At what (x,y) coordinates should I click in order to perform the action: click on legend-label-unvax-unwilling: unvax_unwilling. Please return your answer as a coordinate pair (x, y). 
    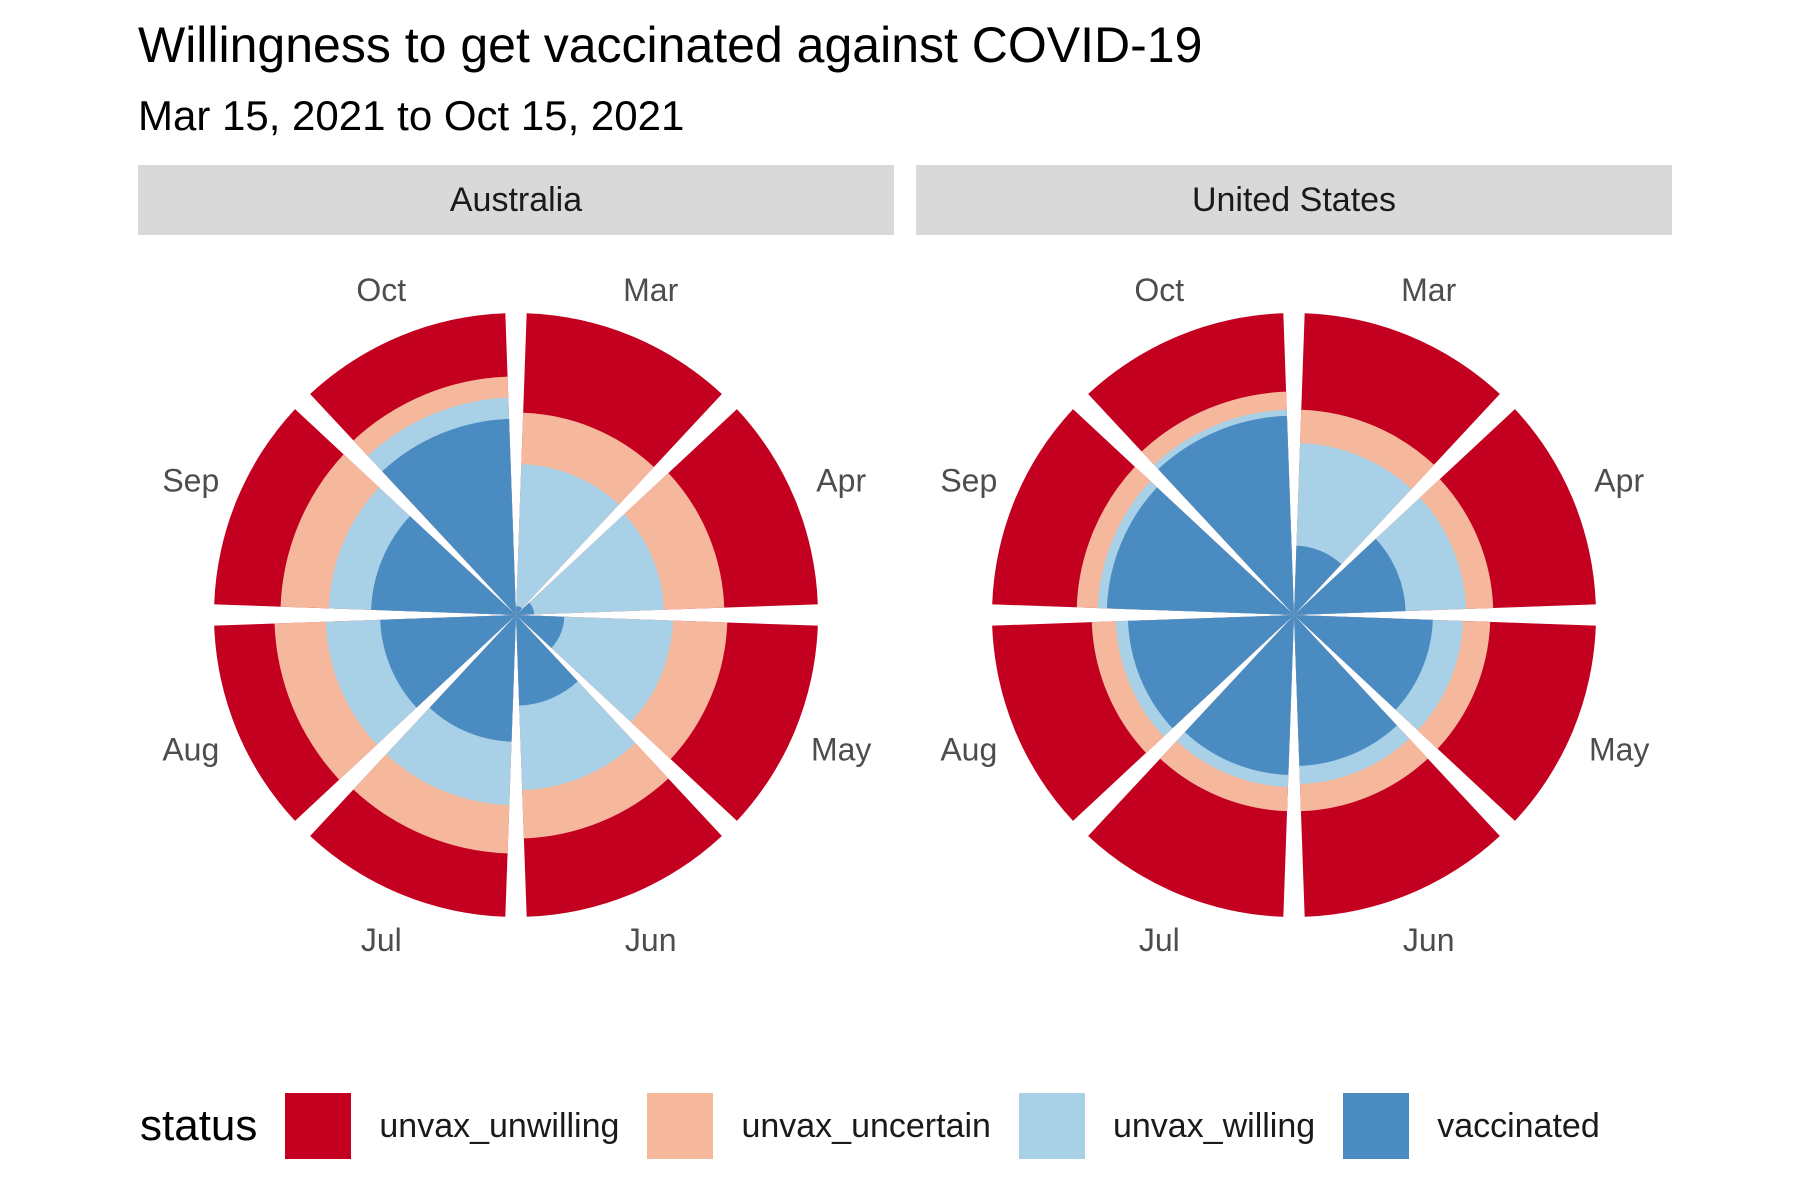
    Looking at the image, I should click on (499, 1125).